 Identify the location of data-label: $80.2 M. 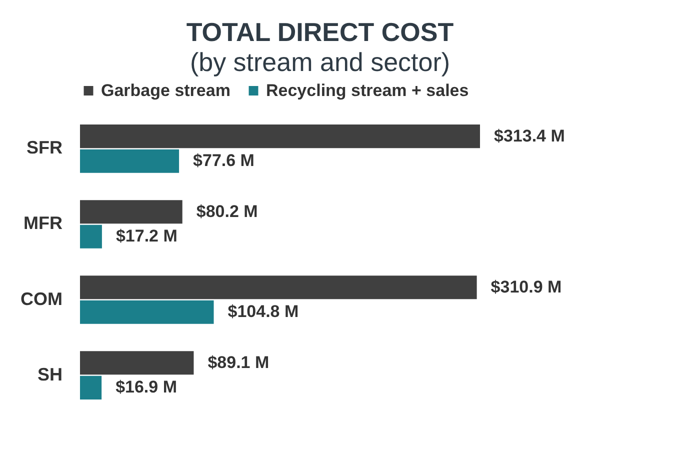
(227, 211).